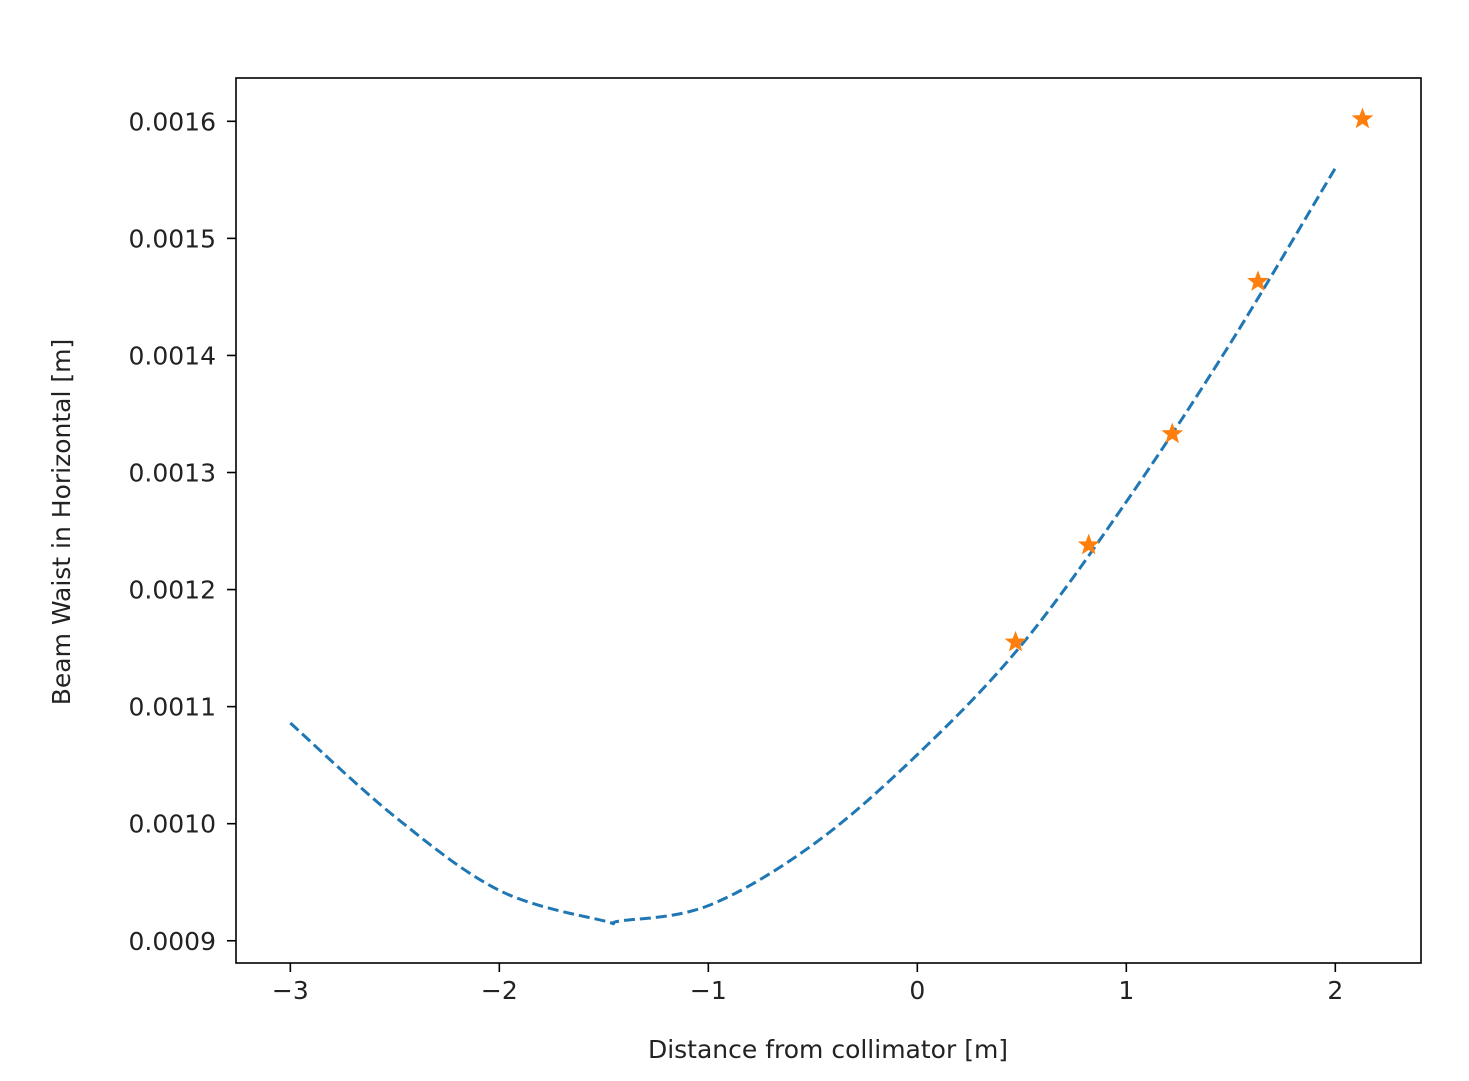 Image resolution: width=1469 pixels, height=1081 pixels. I want to click on y-tick-label: 0.0016, so click(172, 121).